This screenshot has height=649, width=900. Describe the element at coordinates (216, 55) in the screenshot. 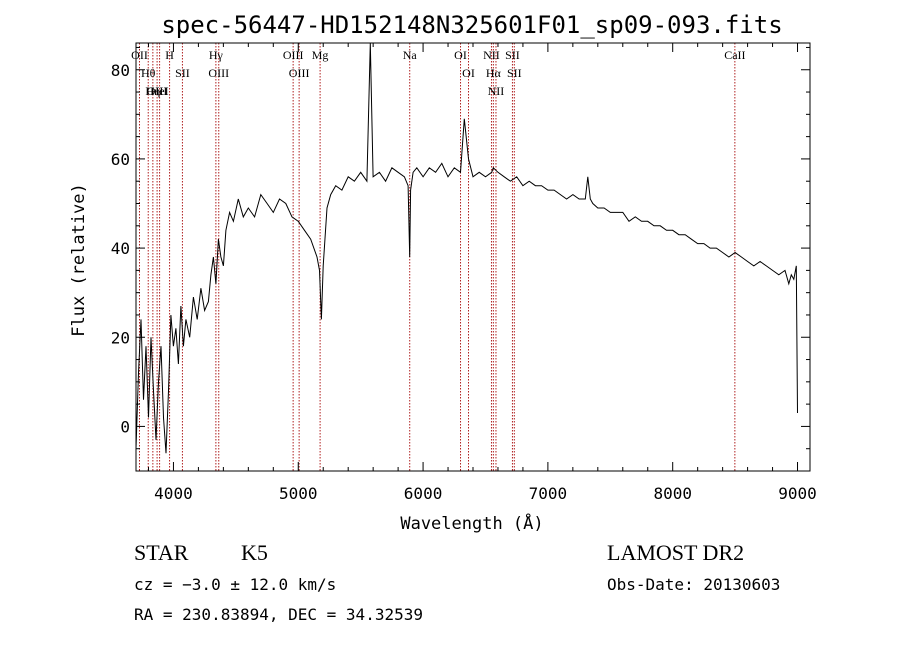

I see `line-marker-label: Hγ` at that location.